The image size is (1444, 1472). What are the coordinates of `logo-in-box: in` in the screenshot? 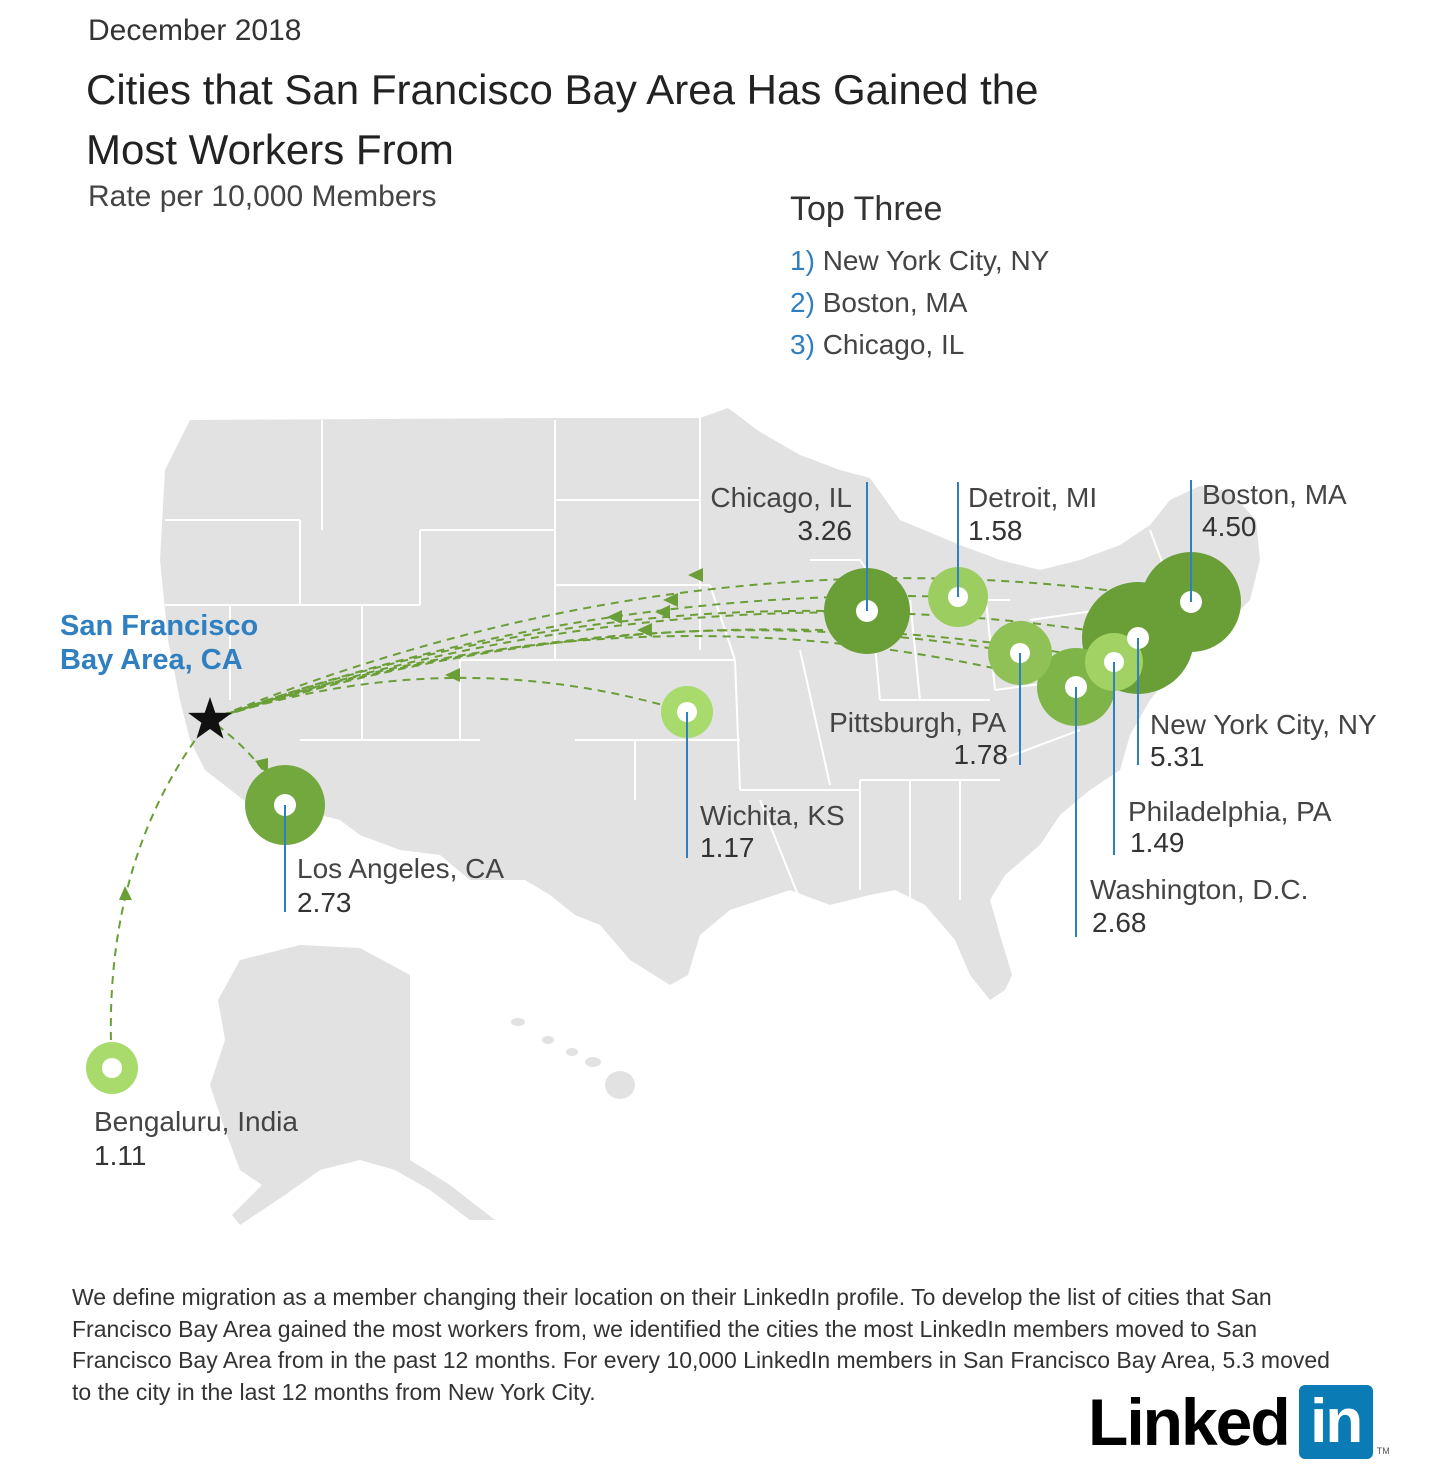 It's located at (1335, 1422).